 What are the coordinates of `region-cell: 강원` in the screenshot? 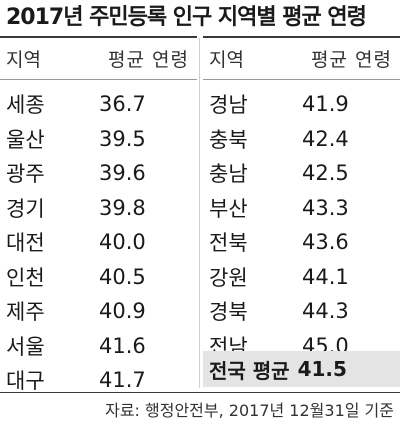 It's located at (228, 277).